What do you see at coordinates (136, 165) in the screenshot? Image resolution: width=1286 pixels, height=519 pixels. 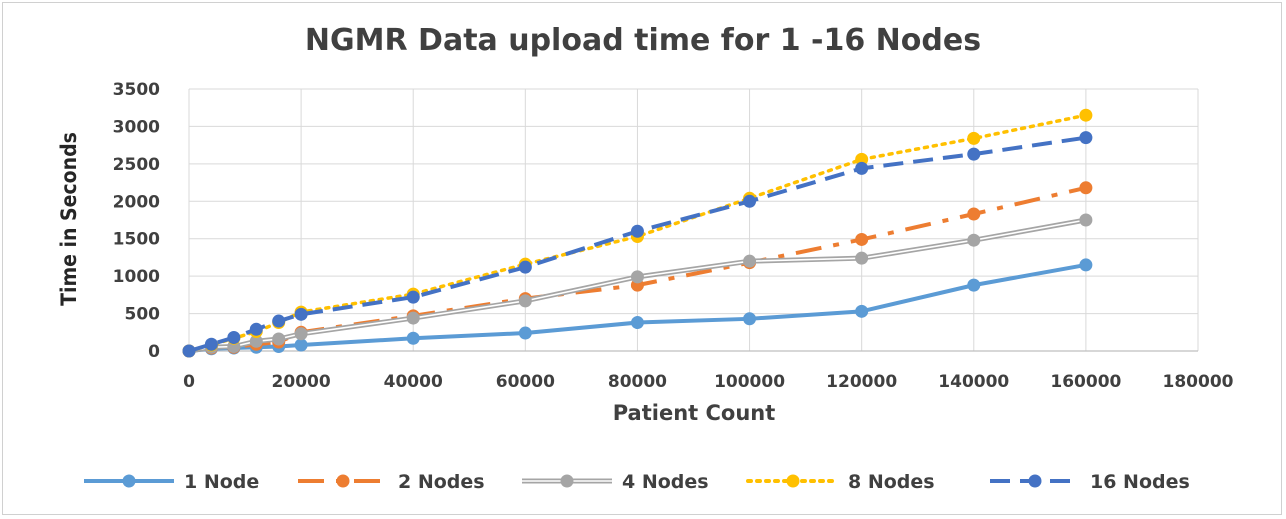 I see `y-tick-label: 2500` at bounding box center [136, 165].